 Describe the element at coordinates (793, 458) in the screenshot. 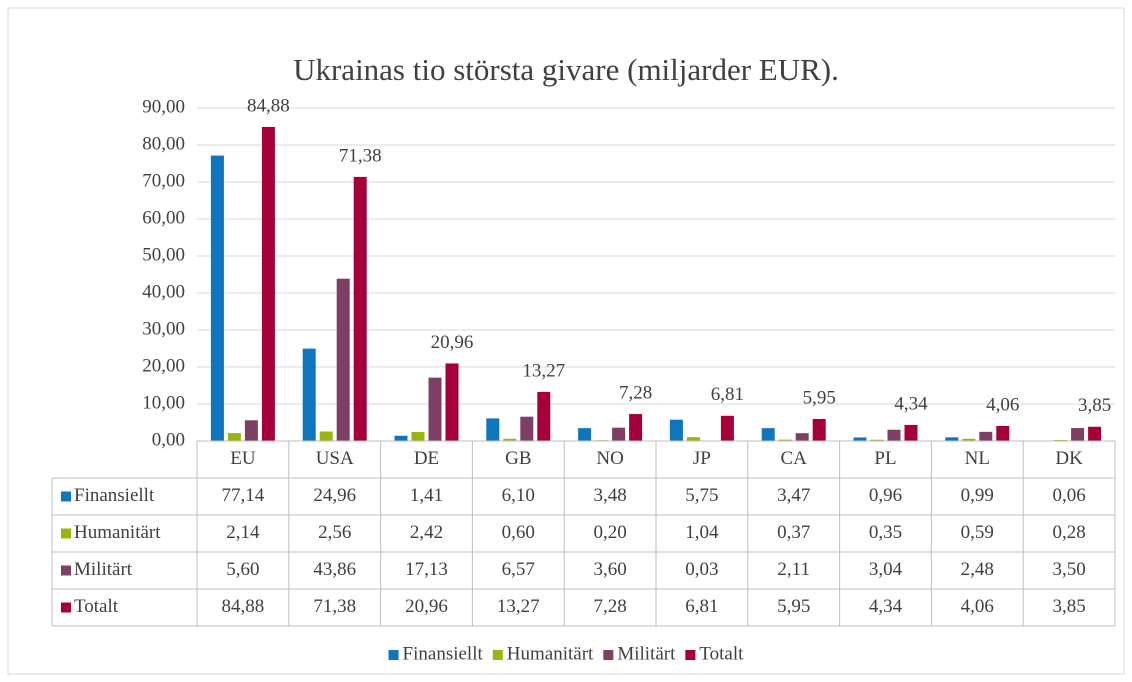

I see `x-tick-label: CA` at that location.